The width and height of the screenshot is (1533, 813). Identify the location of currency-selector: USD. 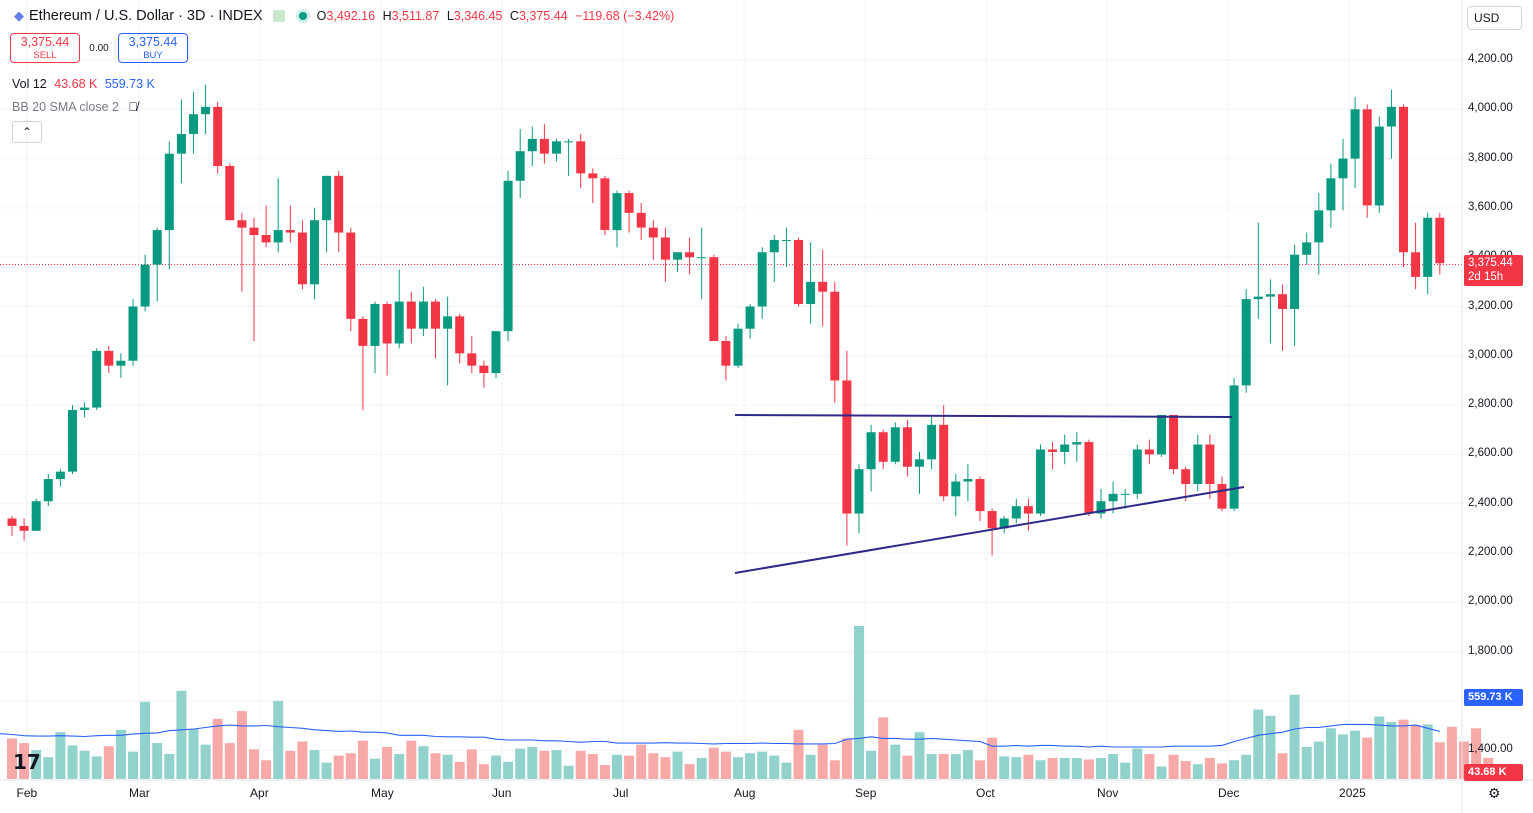
(1494, 18).